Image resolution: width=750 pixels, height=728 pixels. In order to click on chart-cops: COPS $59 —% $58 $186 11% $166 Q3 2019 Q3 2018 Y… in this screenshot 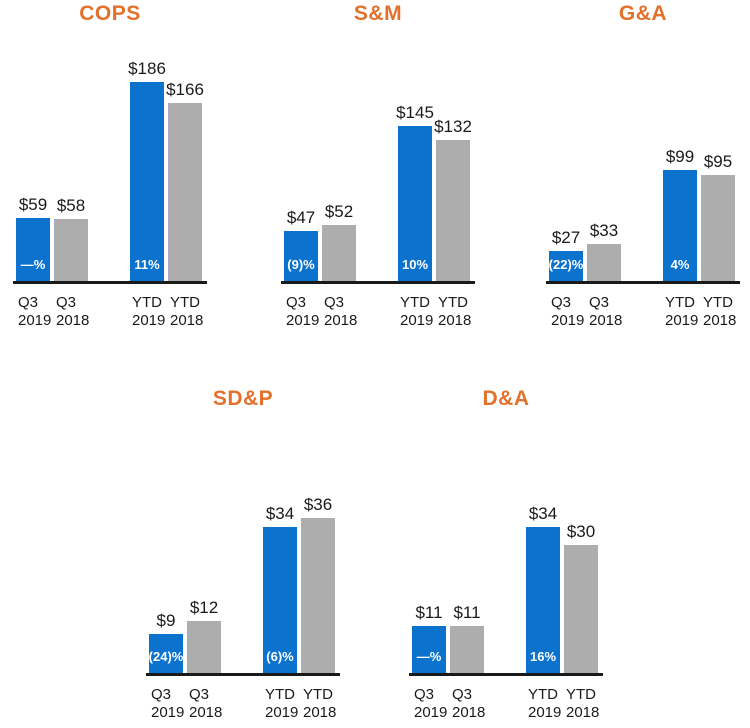, I will do `click(110, 168)`.